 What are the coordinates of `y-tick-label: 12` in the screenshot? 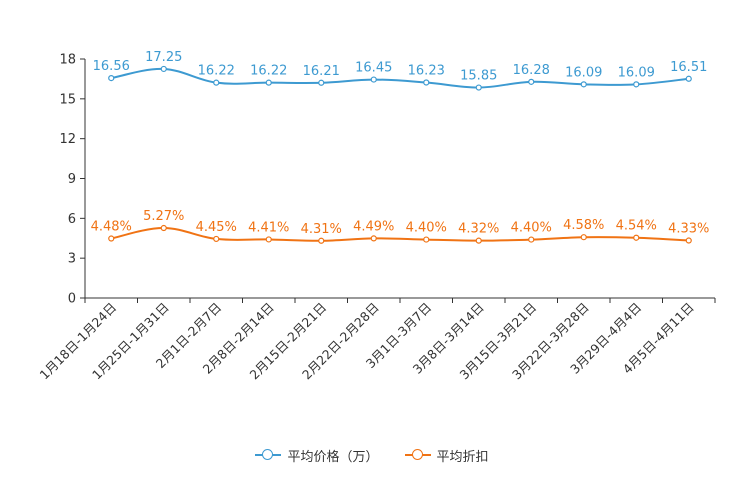 It's located at (67, 139).